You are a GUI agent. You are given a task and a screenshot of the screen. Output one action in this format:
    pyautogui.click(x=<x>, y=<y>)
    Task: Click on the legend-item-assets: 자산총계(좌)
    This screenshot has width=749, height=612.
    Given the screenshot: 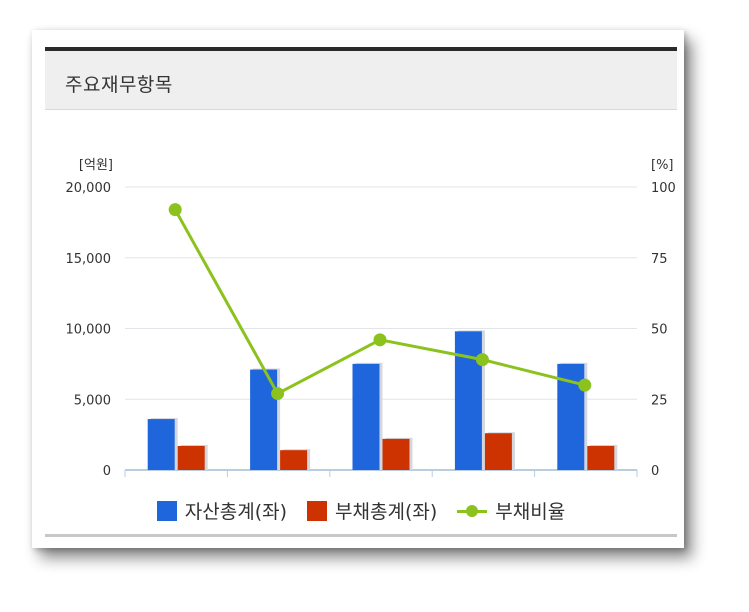 What is the action you would take?
    pyautogui.click(x=222, y=510)
    